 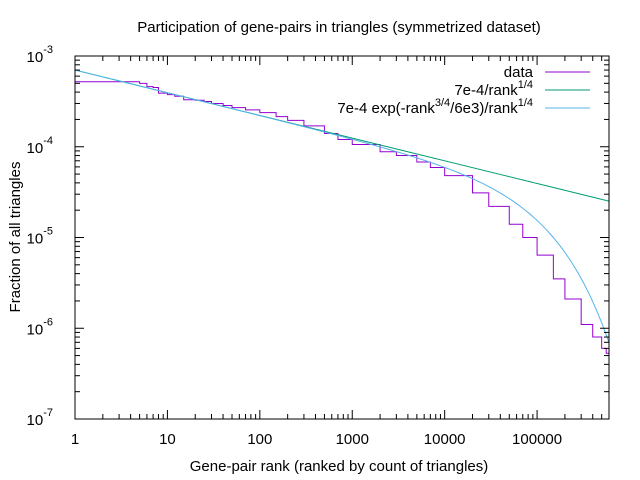 I want to click on y-tick-label: 10⁻⁴, so click(x=40, y=146).